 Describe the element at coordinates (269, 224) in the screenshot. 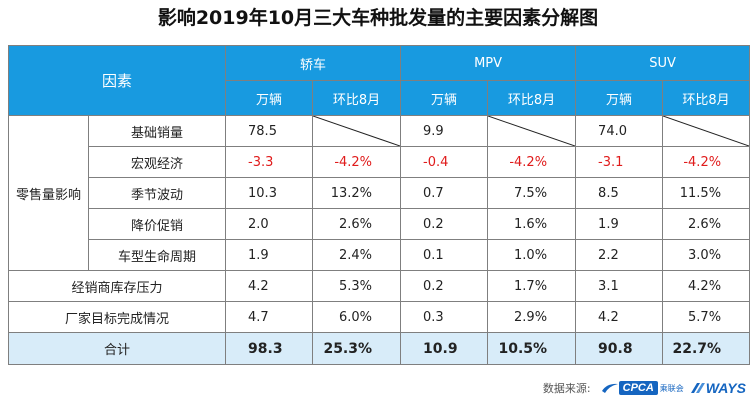

I see `cell-units-value: 2.0` at that location.